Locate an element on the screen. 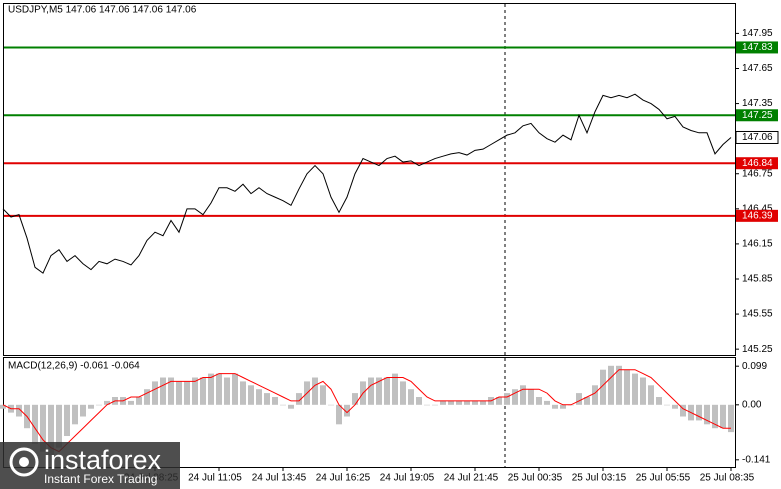 Image resolution: width=781 pixels, height=489 pixels. y-tick-label: 147.95 is located at coordinates (757, 33).